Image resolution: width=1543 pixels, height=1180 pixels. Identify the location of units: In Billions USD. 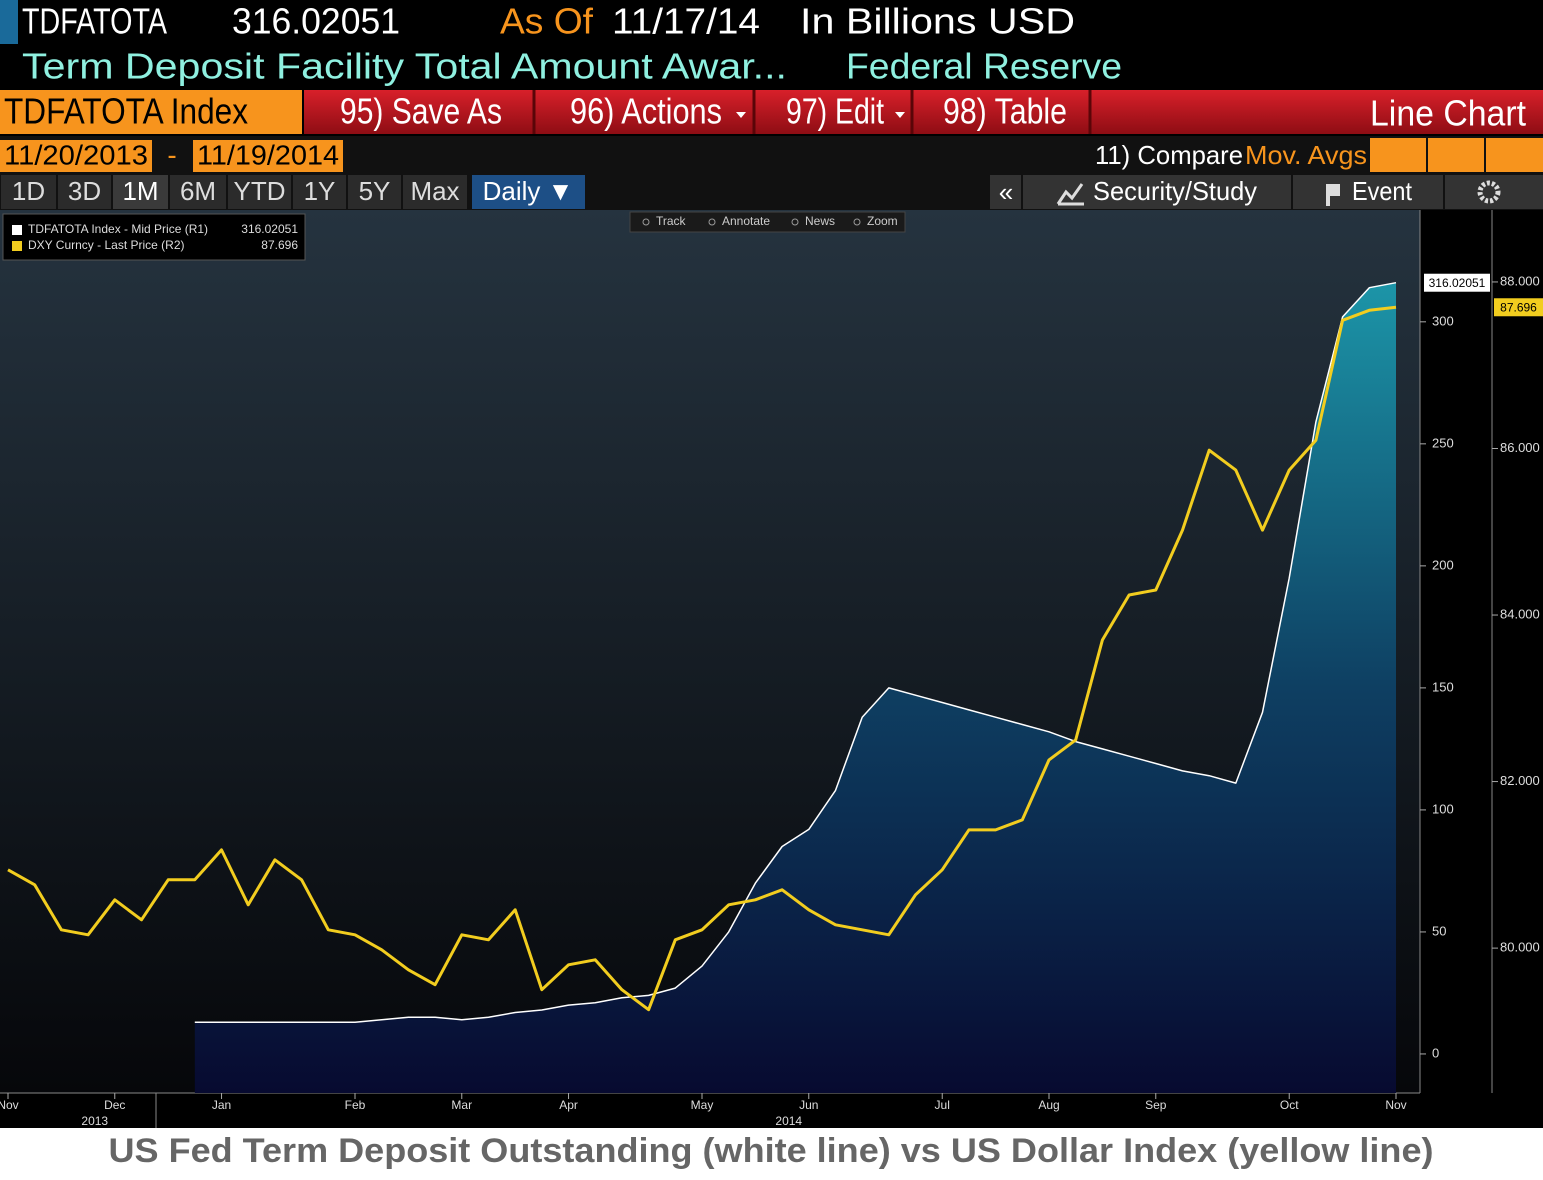
(937, 21).